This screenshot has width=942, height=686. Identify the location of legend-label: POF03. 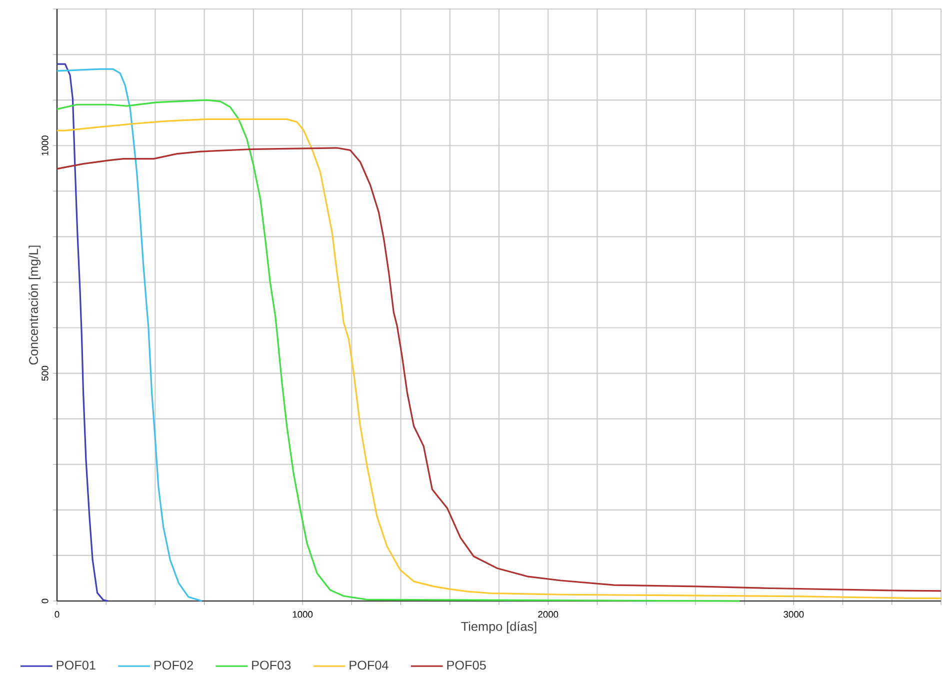
(271, 665).